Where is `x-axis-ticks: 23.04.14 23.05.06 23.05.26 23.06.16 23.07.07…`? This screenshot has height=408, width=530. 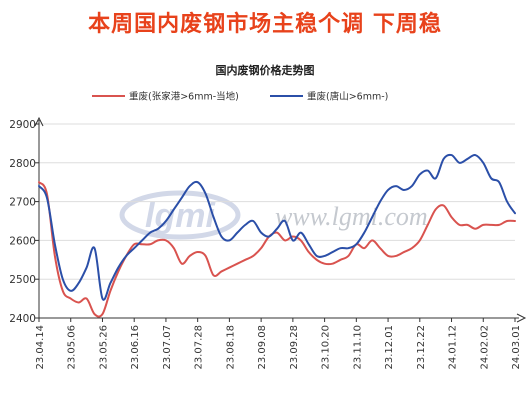
x-axis-ticks: 23.04.14 23.05.06 23.05.26 23.06.16 23.07.07… is located at coordinates (278, 344).